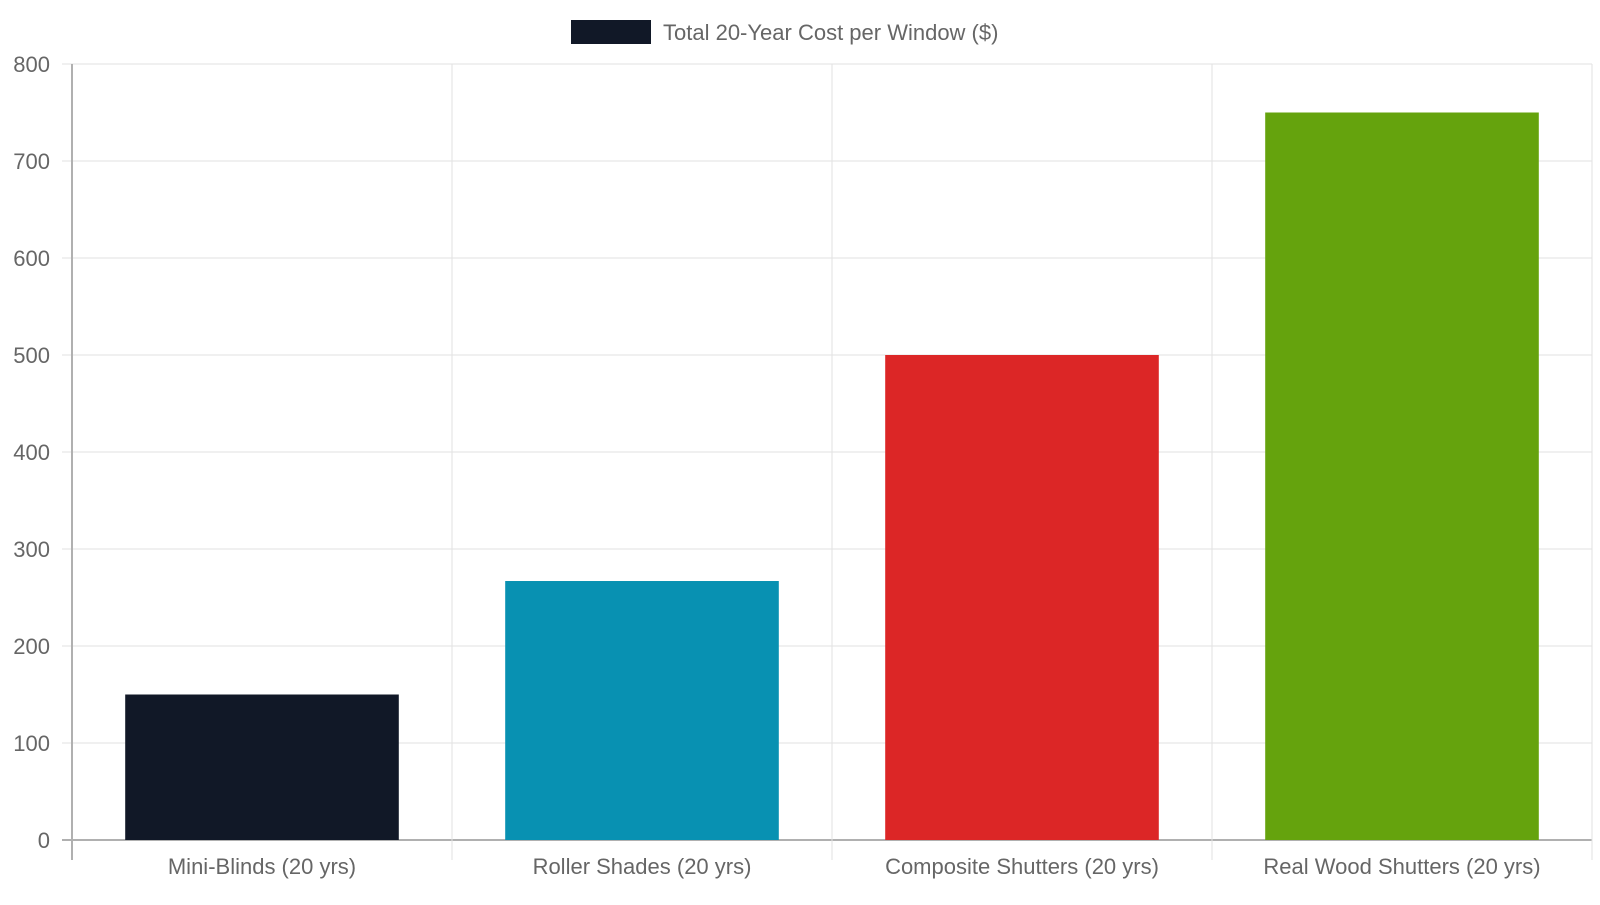 The image size is (1600, 905). I want to click on y-tick-label: 200, so click(31, 646).